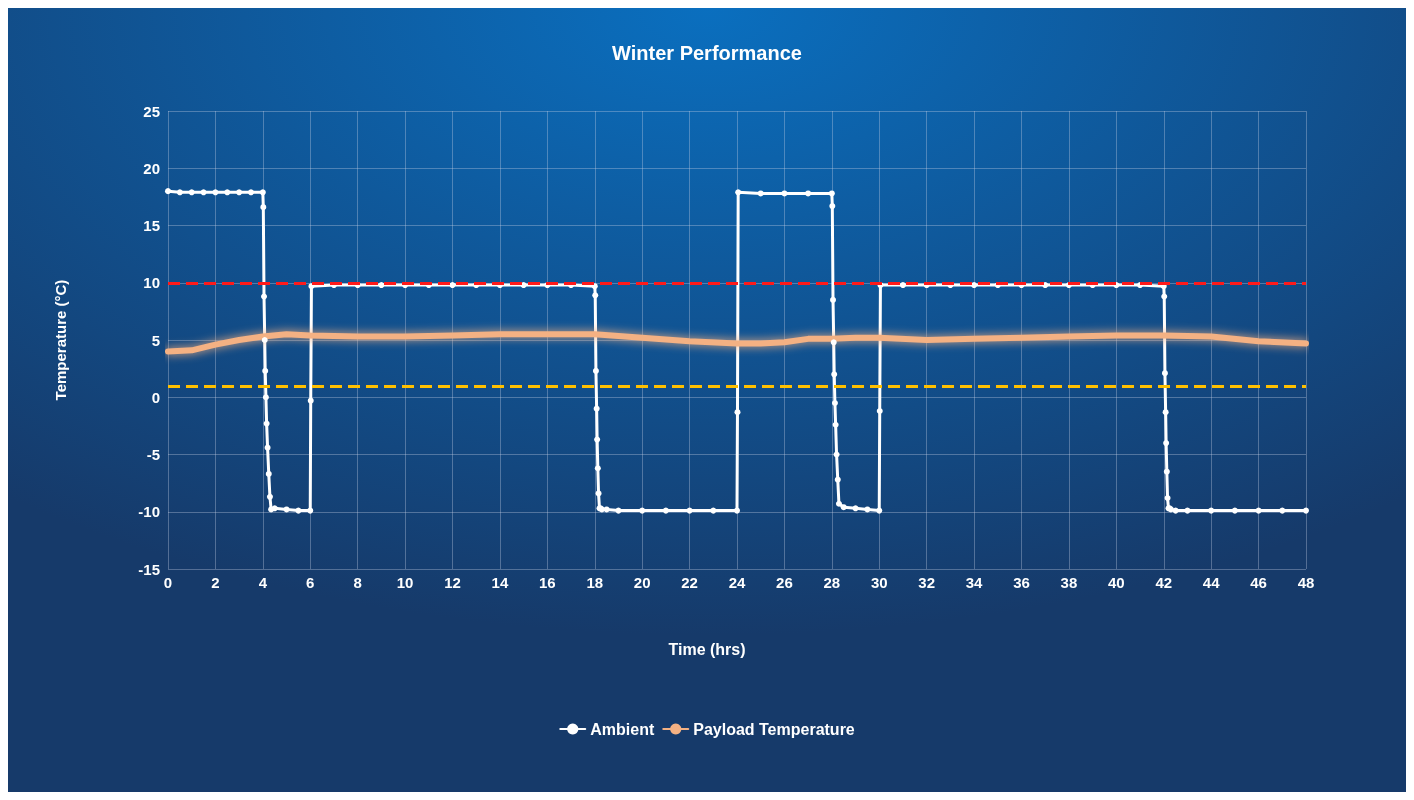  Describe the element at coordinates (263, 582) in the screenshot. I see `x-tick-label: 4` at that location.